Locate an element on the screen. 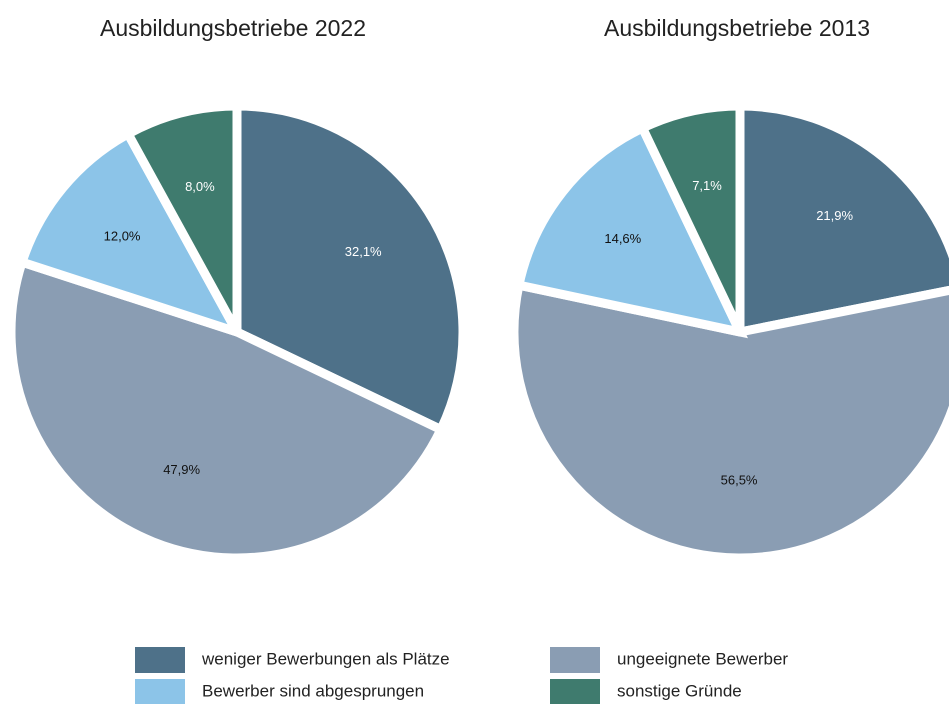 The height and width of the screenshot is (704, 949). value-label: 12,0% is located at coordinates (122, 235).